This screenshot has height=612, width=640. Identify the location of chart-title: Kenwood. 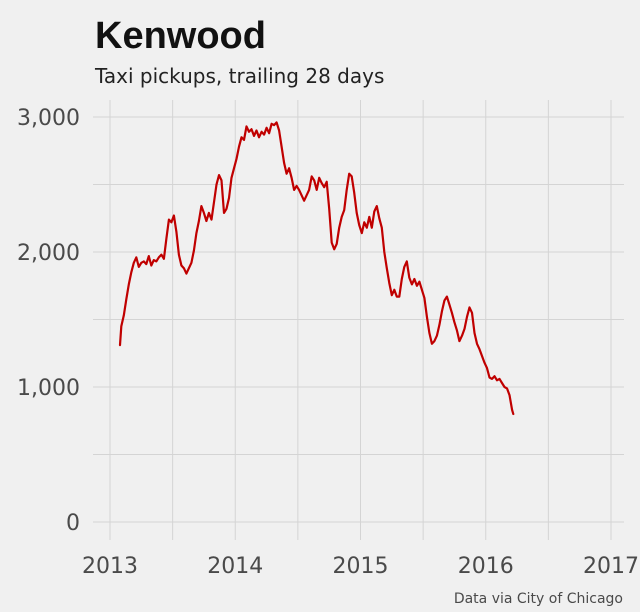
(180, 36).